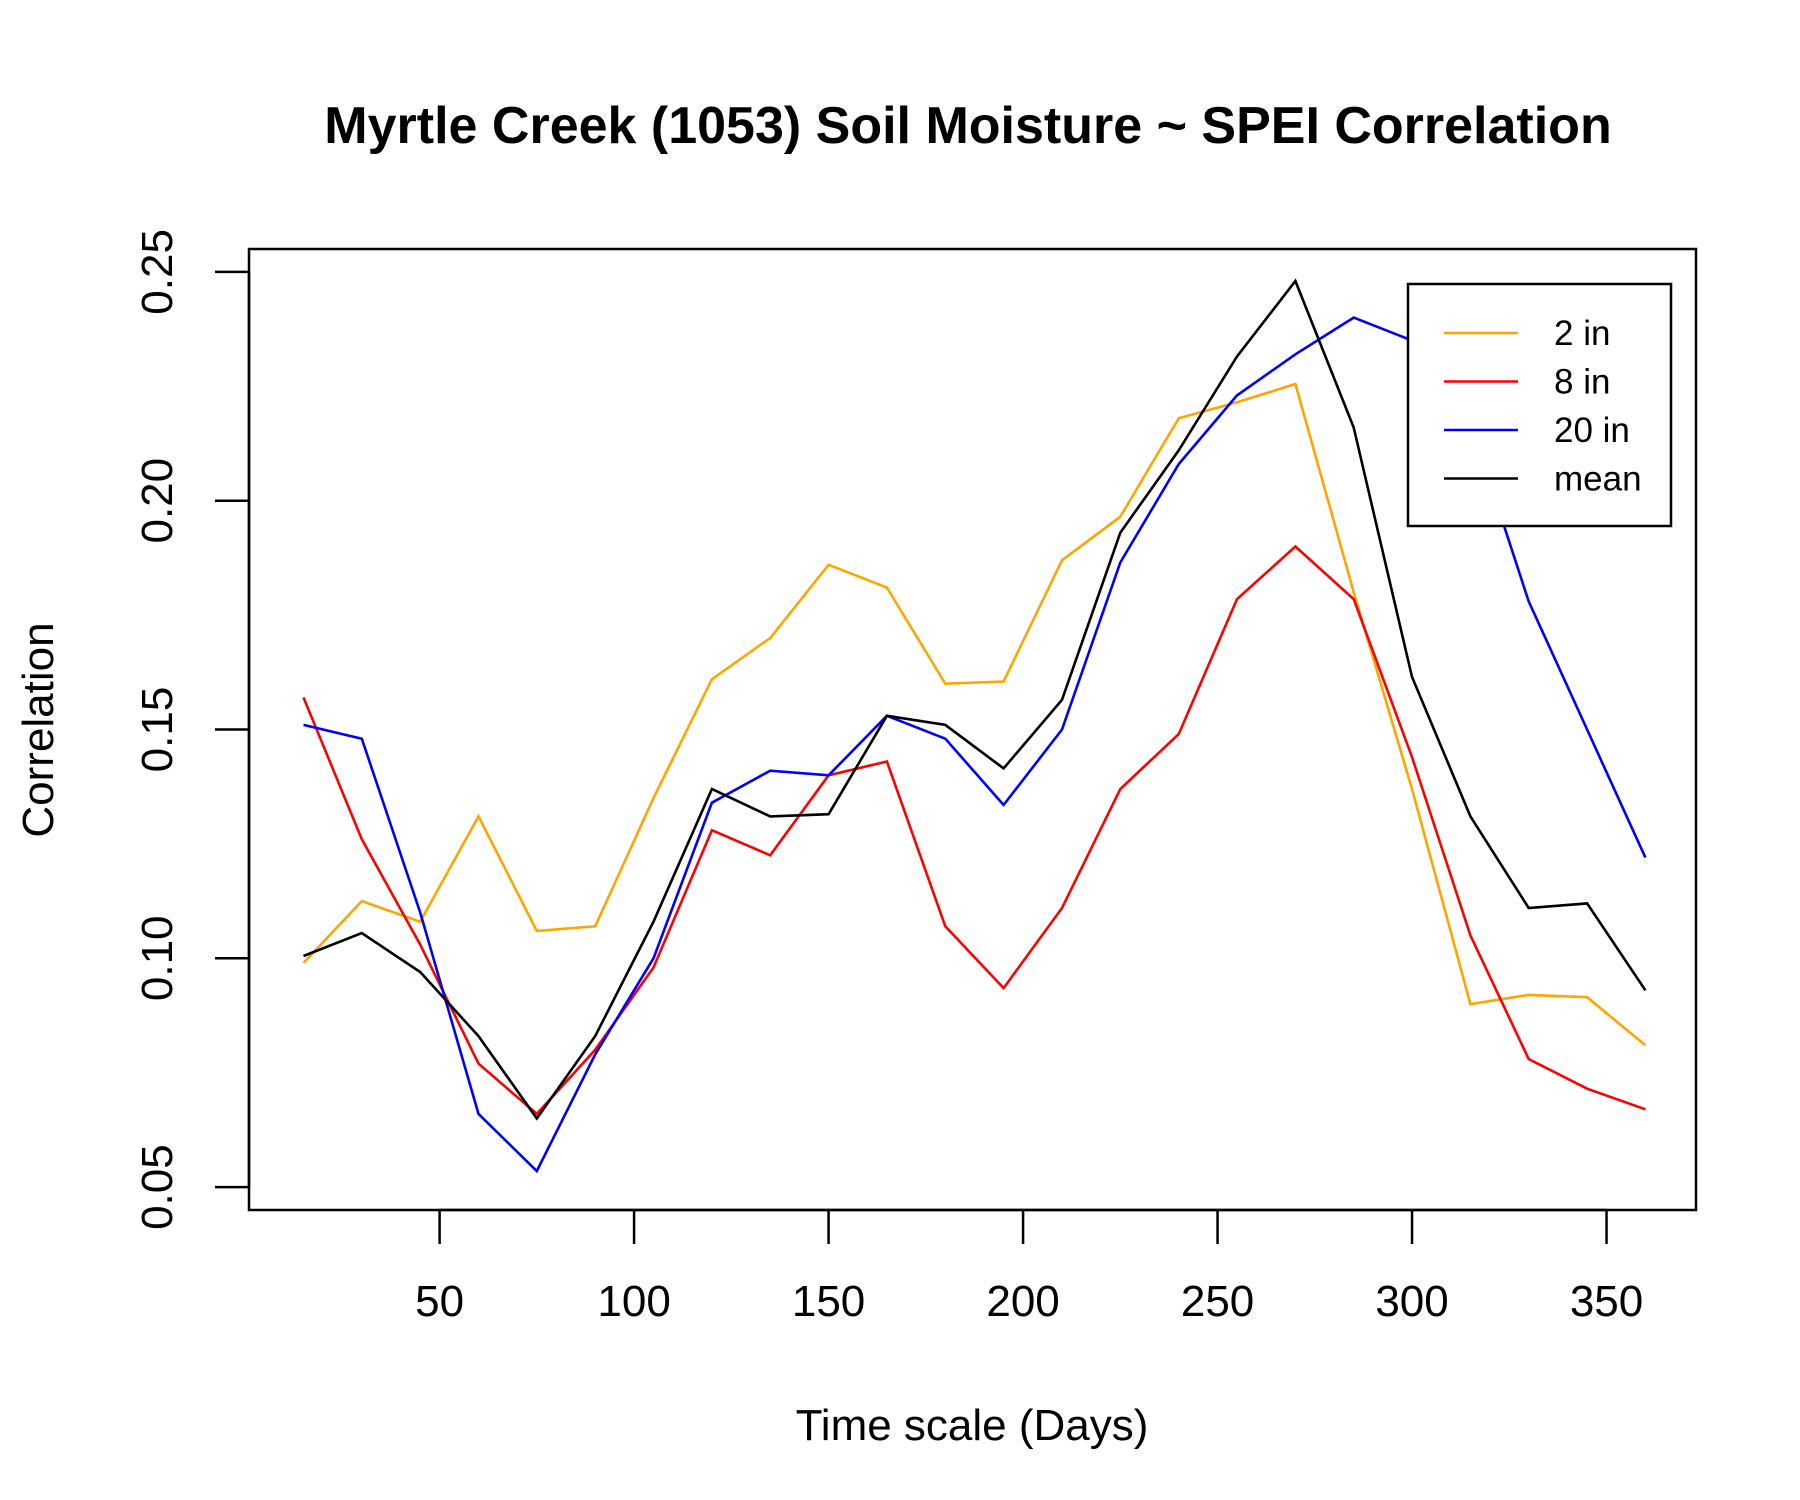 The height and width of the screenshot is (1500, 1800). I want to click on legend: 2 in 8 in 20 in mean, so click(1539, 405).